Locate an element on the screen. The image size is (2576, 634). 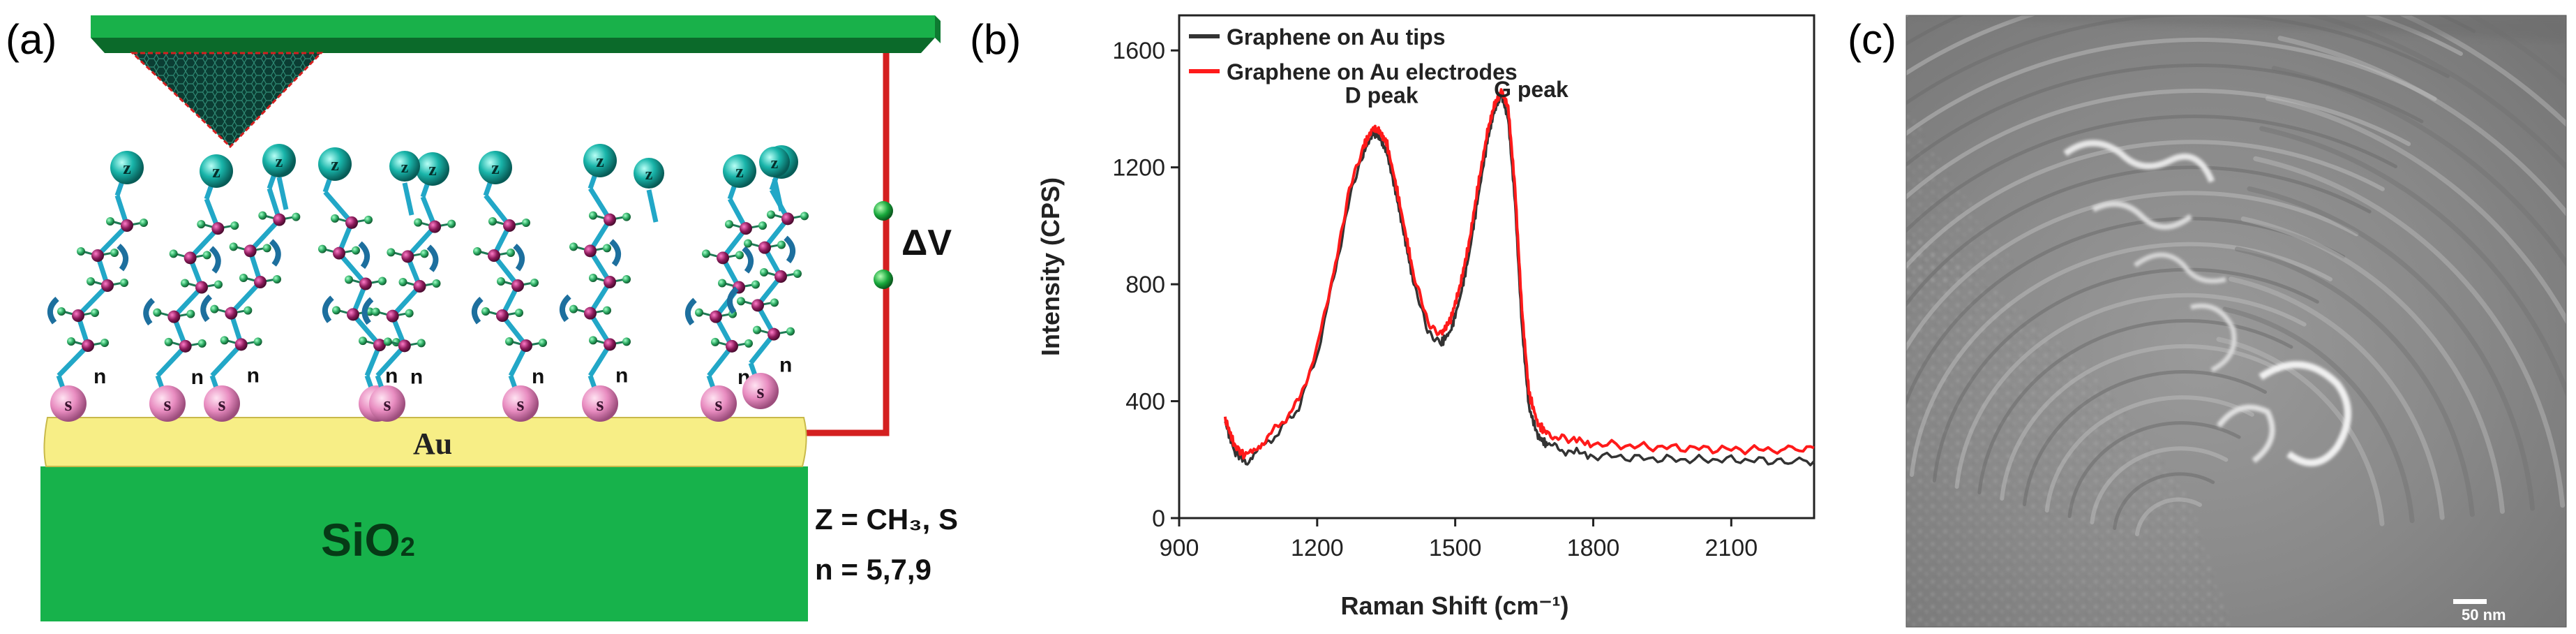
tip-holder-bar is located at coordinates (513, 26).